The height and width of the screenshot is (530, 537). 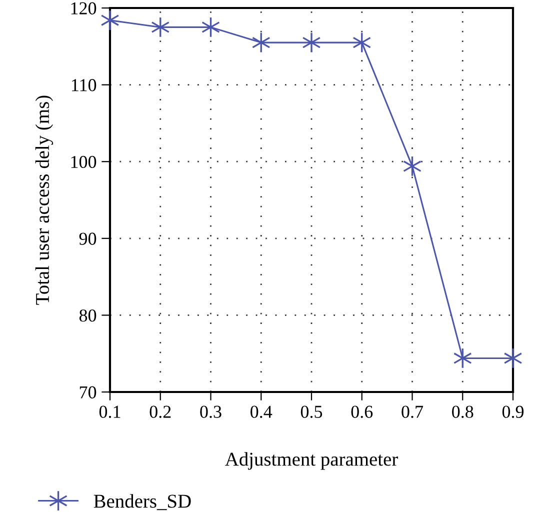 I want to click on y-tick-label: 120, so click(x=83, y=8).